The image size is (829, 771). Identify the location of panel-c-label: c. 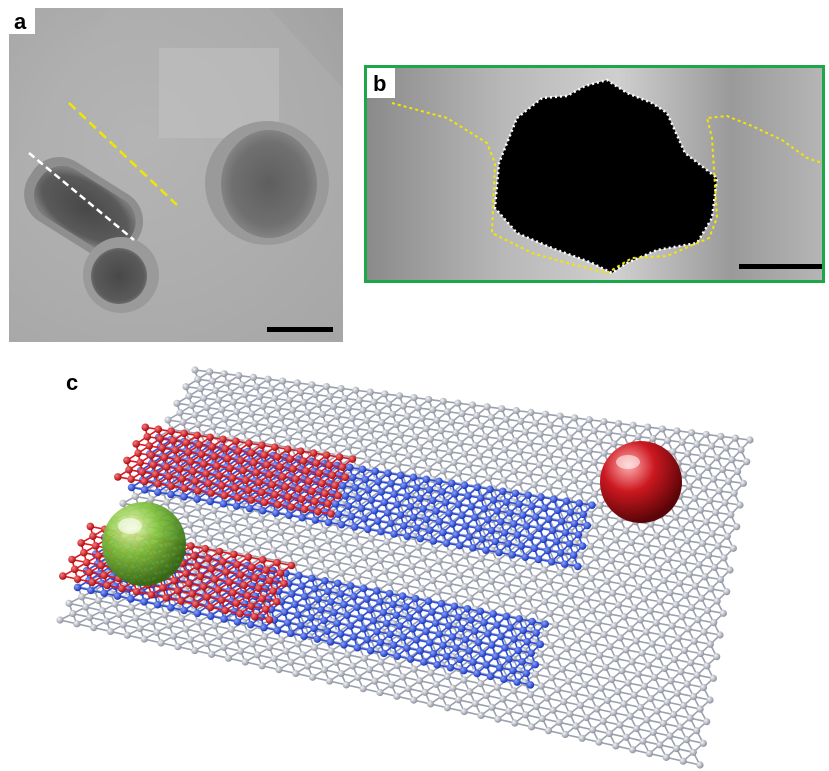
(72, 382).